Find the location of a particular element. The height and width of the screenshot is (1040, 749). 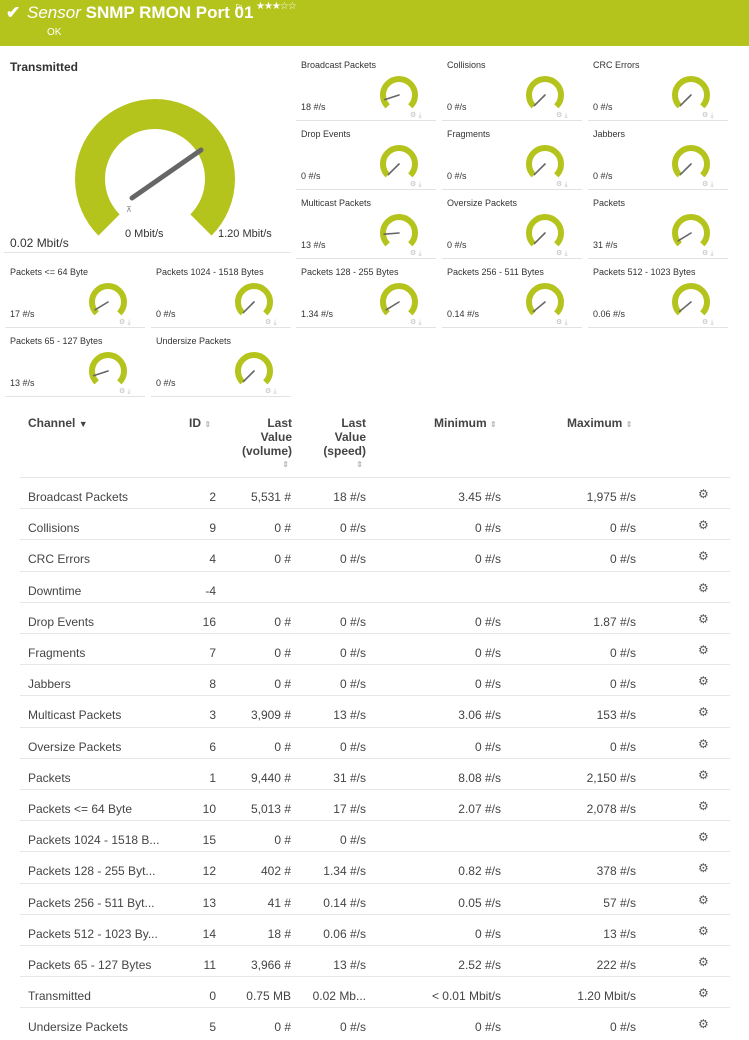

gauge-tile: Drop Events ⚙ ⤓ 0 #/s is located at coordinates (366, 157).